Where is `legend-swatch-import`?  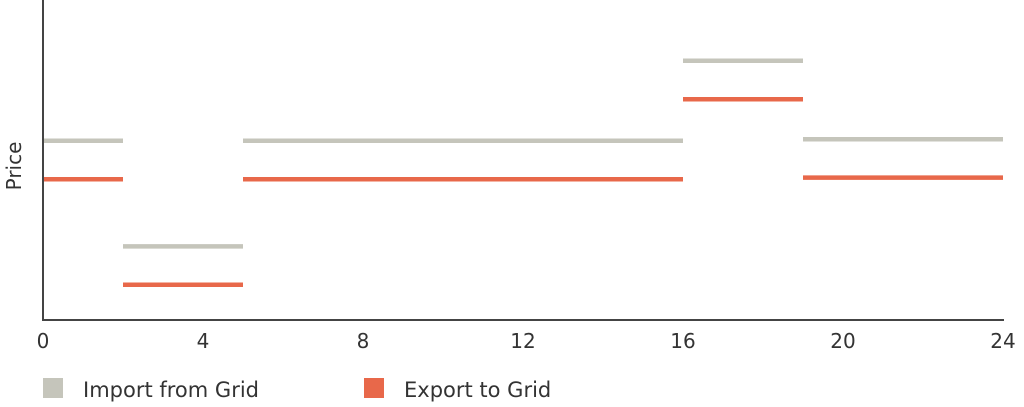 legend-swatch-import is located at coordinates (53, 388).